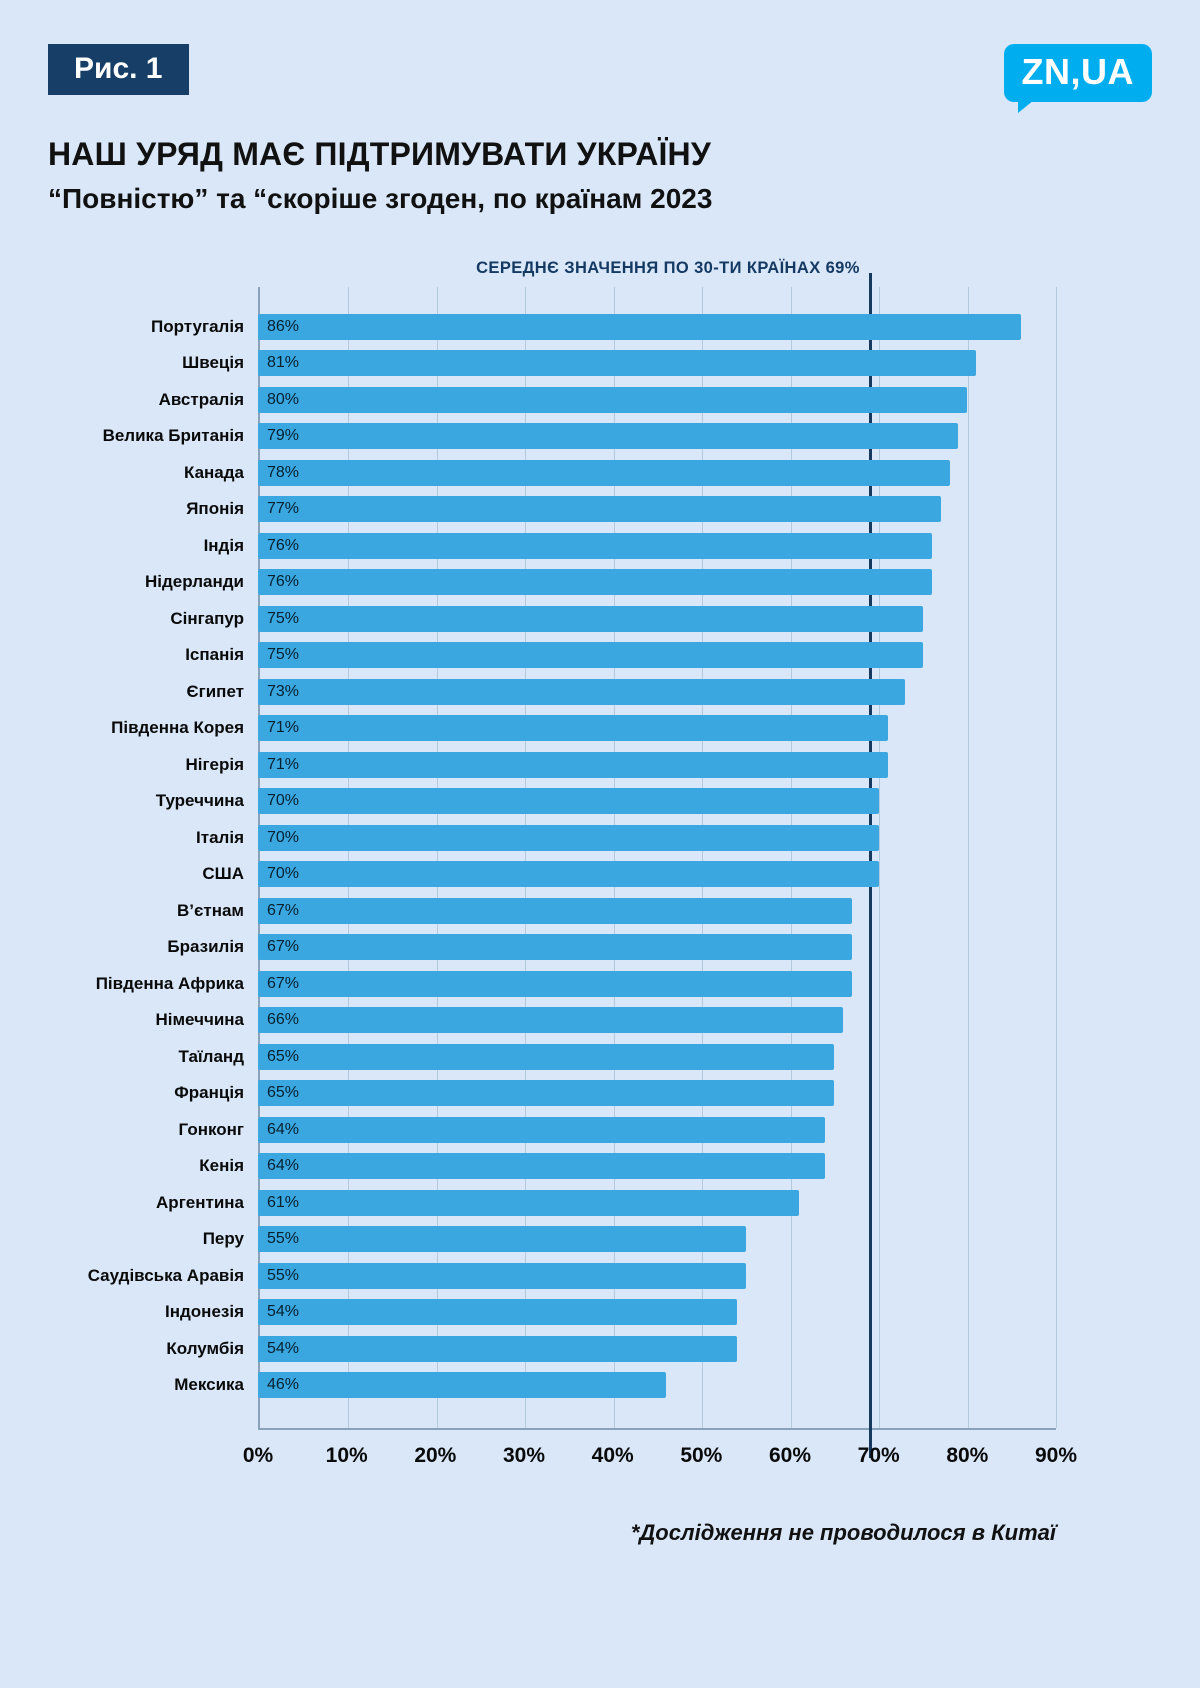  Describe the element at coordinates (435, 1455) in the screenshot. I see `x-tick-label: 20%` at that location.